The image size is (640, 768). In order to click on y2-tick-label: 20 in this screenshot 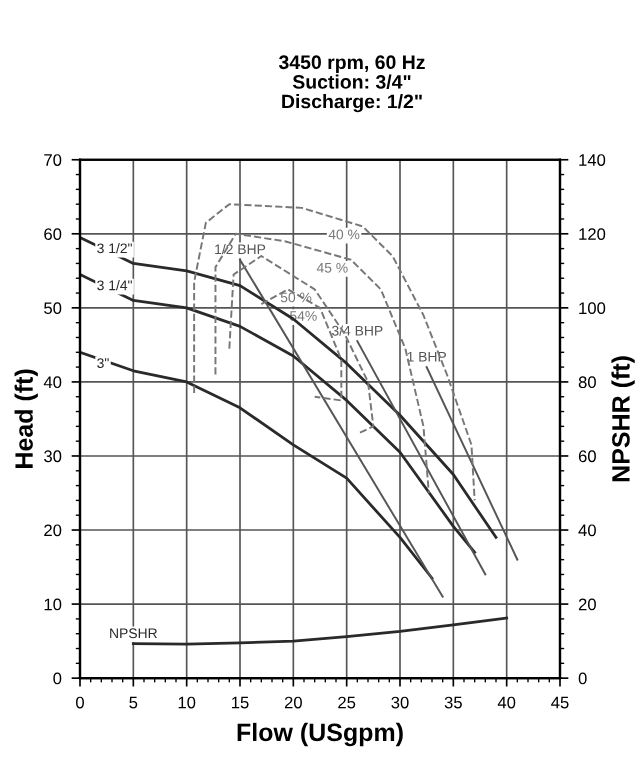, I will do `click(587, 604)`.